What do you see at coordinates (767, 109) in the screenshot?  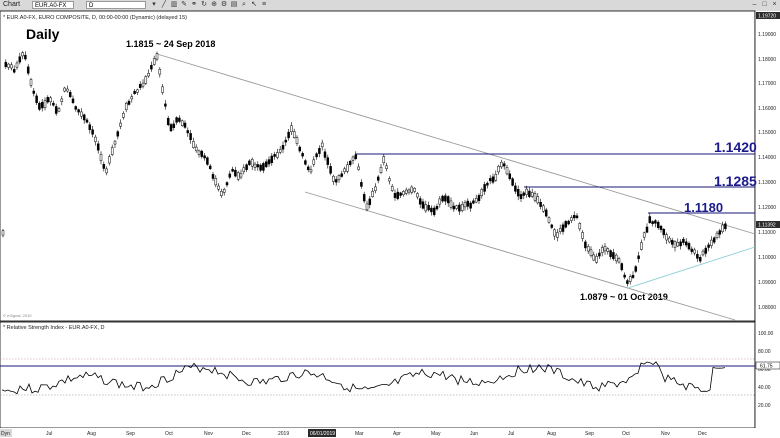 I see `price-label: 1.16000` at bounding box center [767, 109].